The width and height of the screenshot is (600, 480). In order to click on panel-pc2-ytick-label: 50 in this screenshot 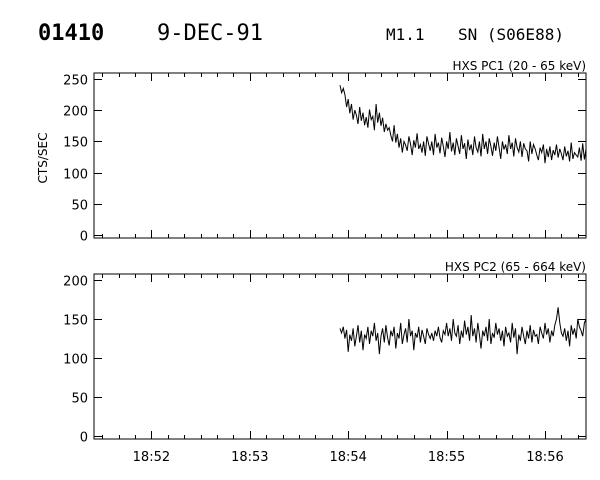, I will do `click(79, 399)`.